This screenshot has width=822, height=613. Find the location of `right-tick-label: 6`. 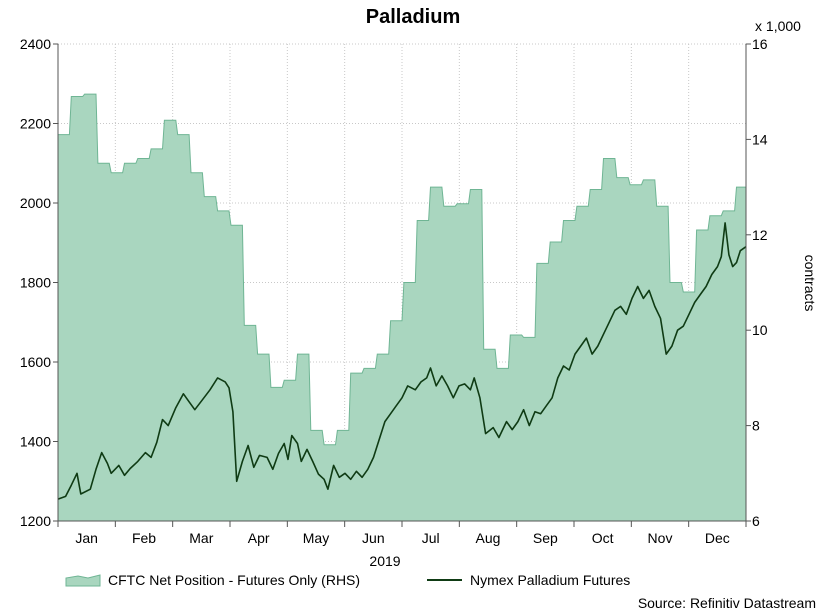

right-tick-label: 6 is located at coordinates (756, 521).